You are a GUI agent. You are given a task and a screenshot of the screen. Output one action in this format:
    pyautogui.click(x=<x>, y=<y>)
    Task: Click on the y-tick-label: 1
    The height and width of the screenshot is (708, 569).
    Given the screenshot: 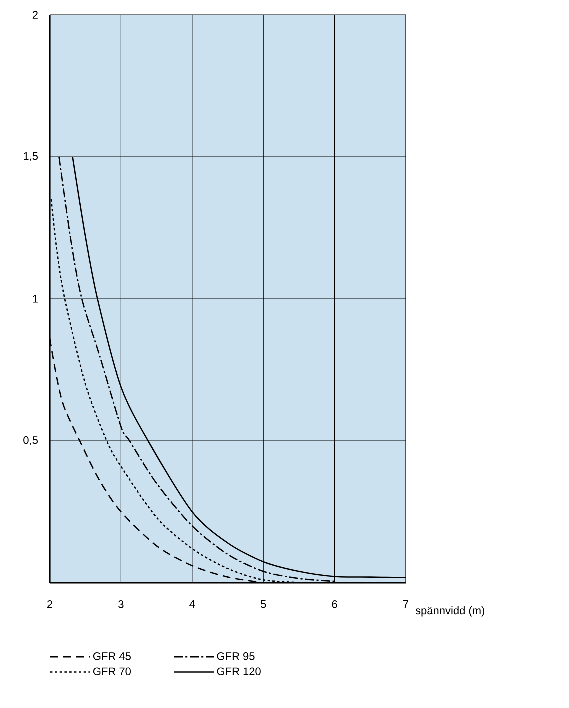 What is the action you would take?
    pyautogui.click(x=35, y=299)
    